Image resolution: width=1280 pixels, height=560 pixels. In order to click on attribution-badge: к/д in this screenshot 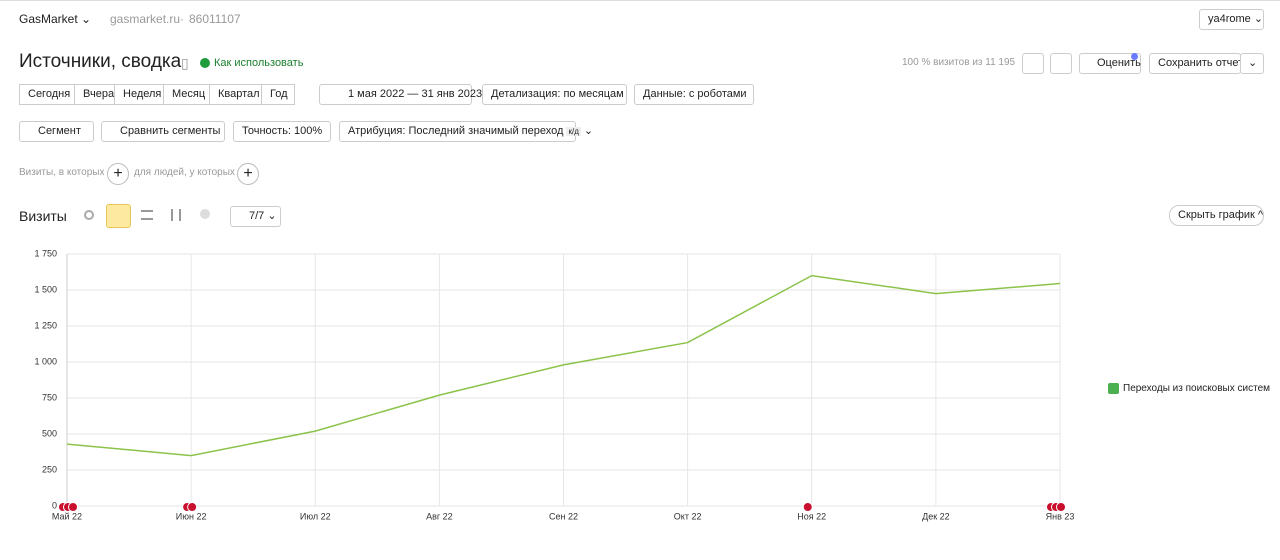, I will do `click(573, 131)`.